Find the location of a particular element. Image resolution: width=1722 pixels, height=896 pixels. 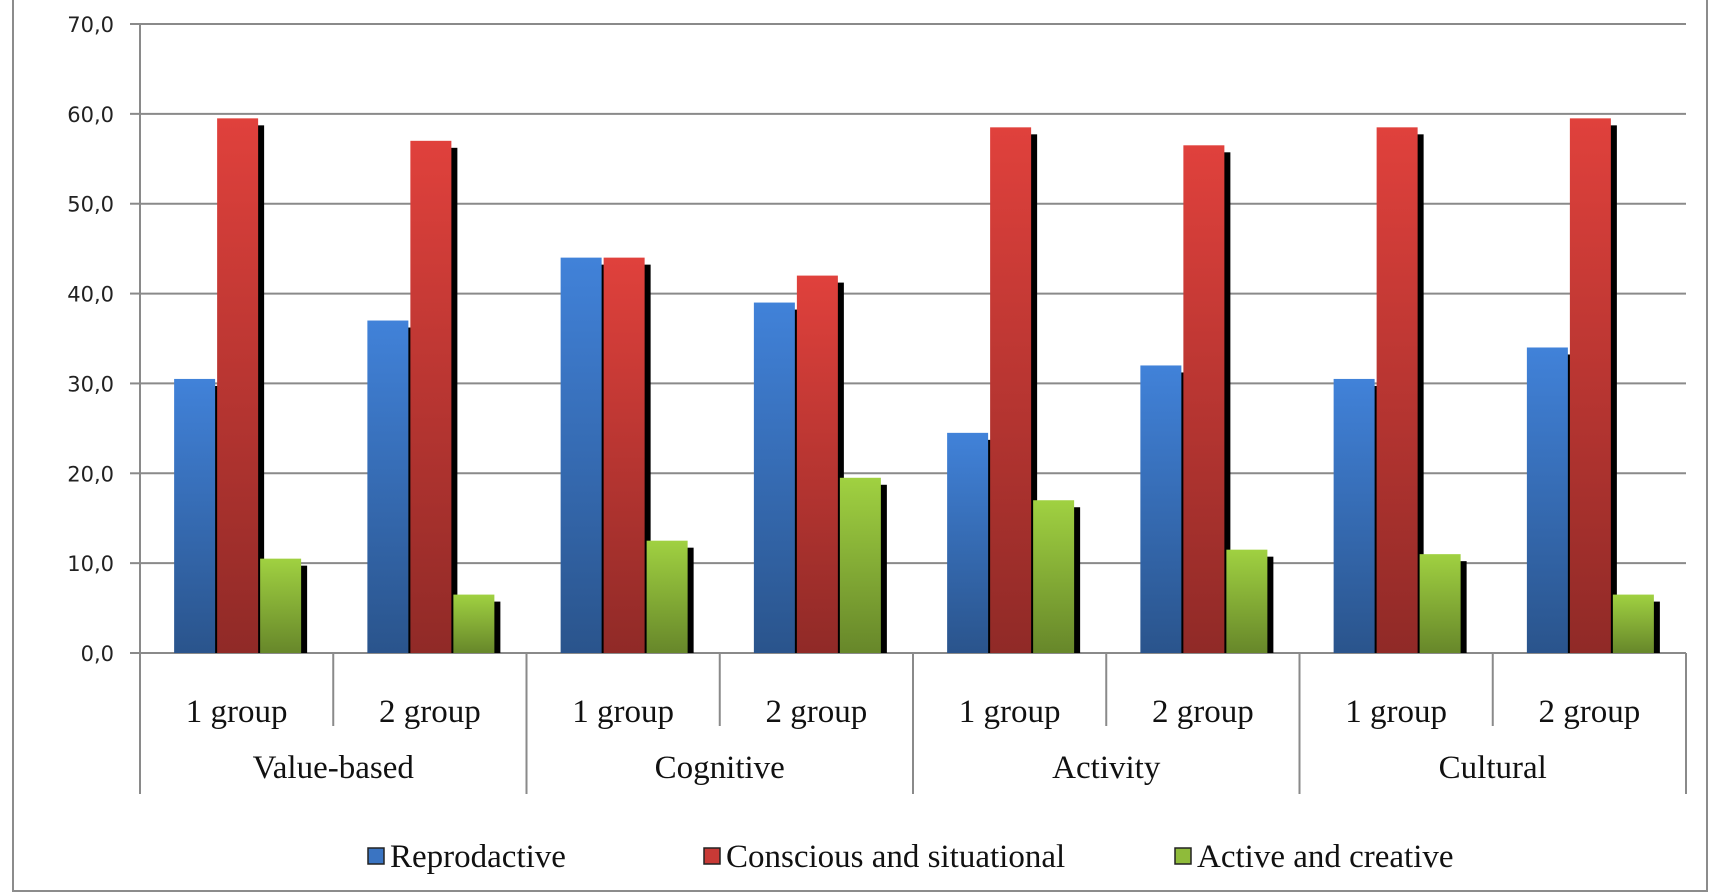

legend-label: Reprodactive is located at coordinates (478, 857).